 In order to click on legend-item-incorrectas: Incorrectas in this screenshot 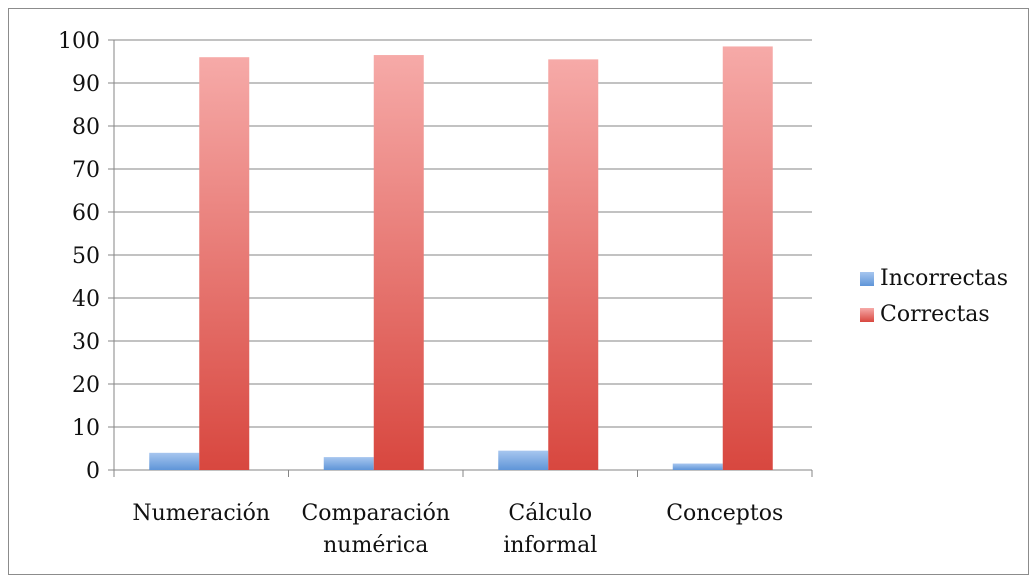, I will do `click(945, 279)`.